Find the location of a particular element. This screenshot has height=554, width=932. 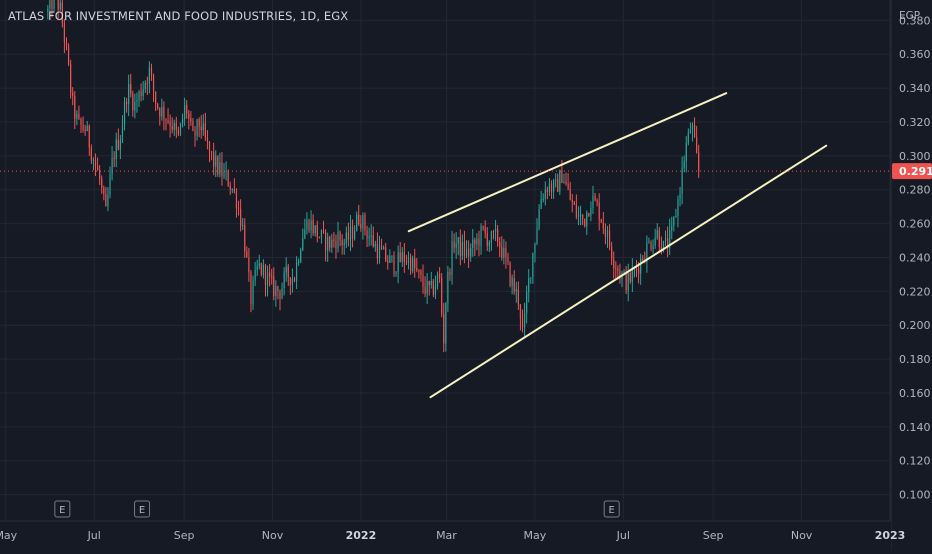

price-tick-label: 0.340 is located at coordinates (915, 88).